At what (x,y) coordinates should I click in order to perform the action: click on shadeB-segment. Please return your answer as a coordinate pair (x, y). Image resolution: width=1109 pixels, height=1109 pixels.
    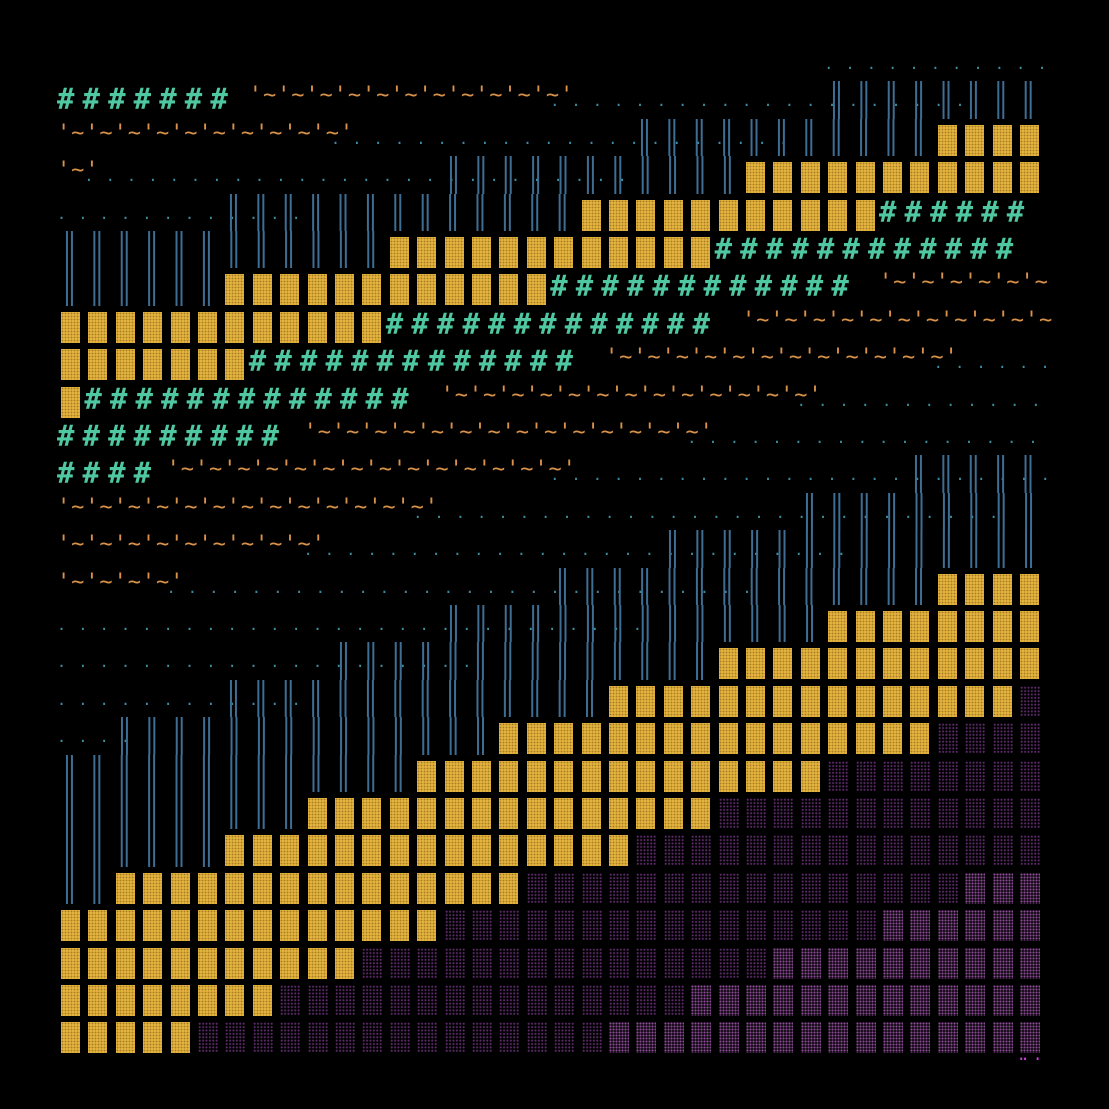
    Looking at the image, I should click on (824, 1035).